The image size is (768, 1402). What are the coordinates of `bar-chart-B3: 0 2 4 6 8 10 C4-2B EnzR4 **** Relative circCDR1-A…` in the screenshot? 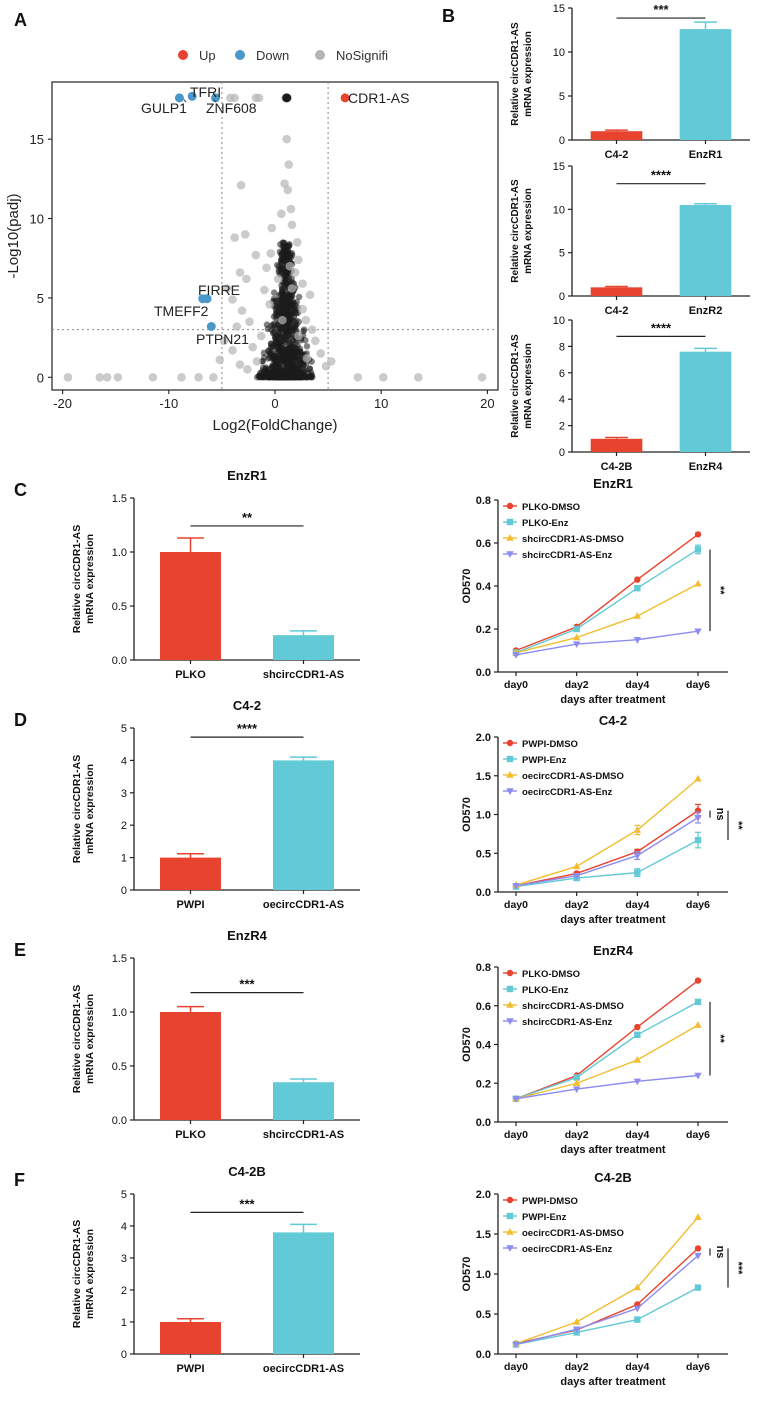 It's located at (630, 394).